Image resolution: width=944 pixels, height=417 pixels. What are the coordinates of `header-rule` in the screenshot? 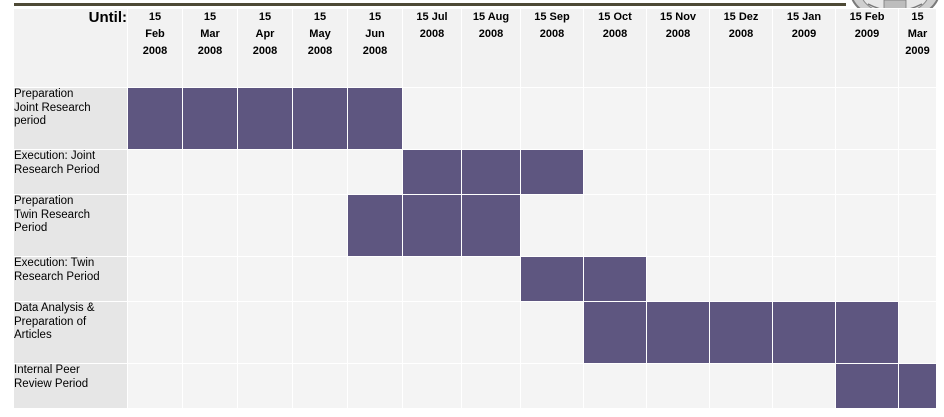 It's located at (430, 4).